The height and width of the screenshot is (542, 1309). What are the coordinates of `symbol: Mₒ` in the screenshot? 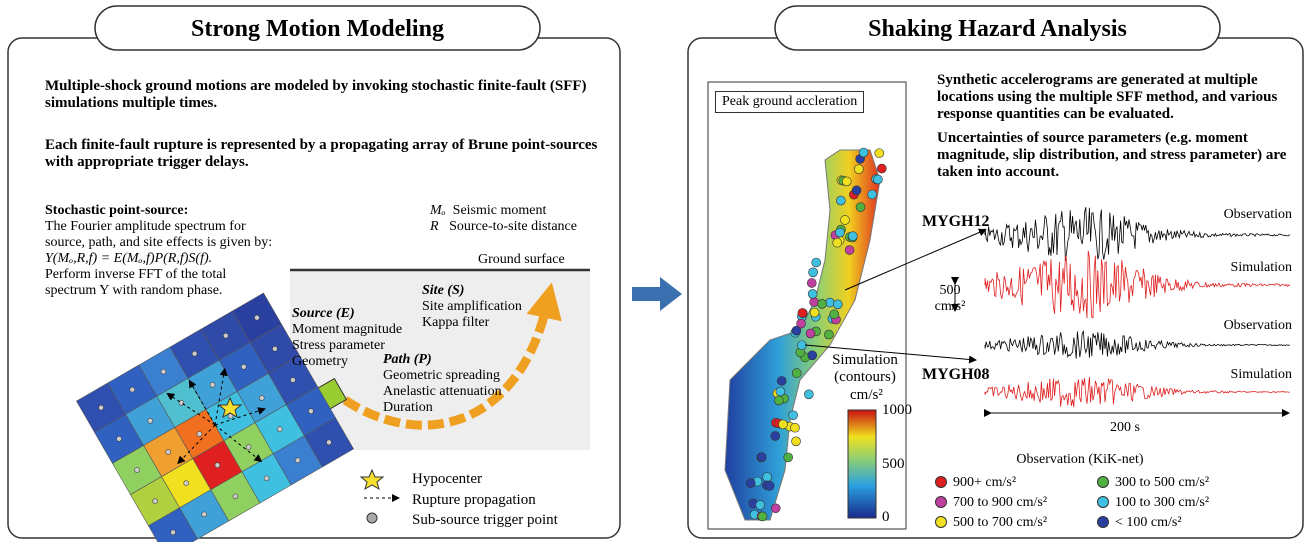 It's located at (438, 210).